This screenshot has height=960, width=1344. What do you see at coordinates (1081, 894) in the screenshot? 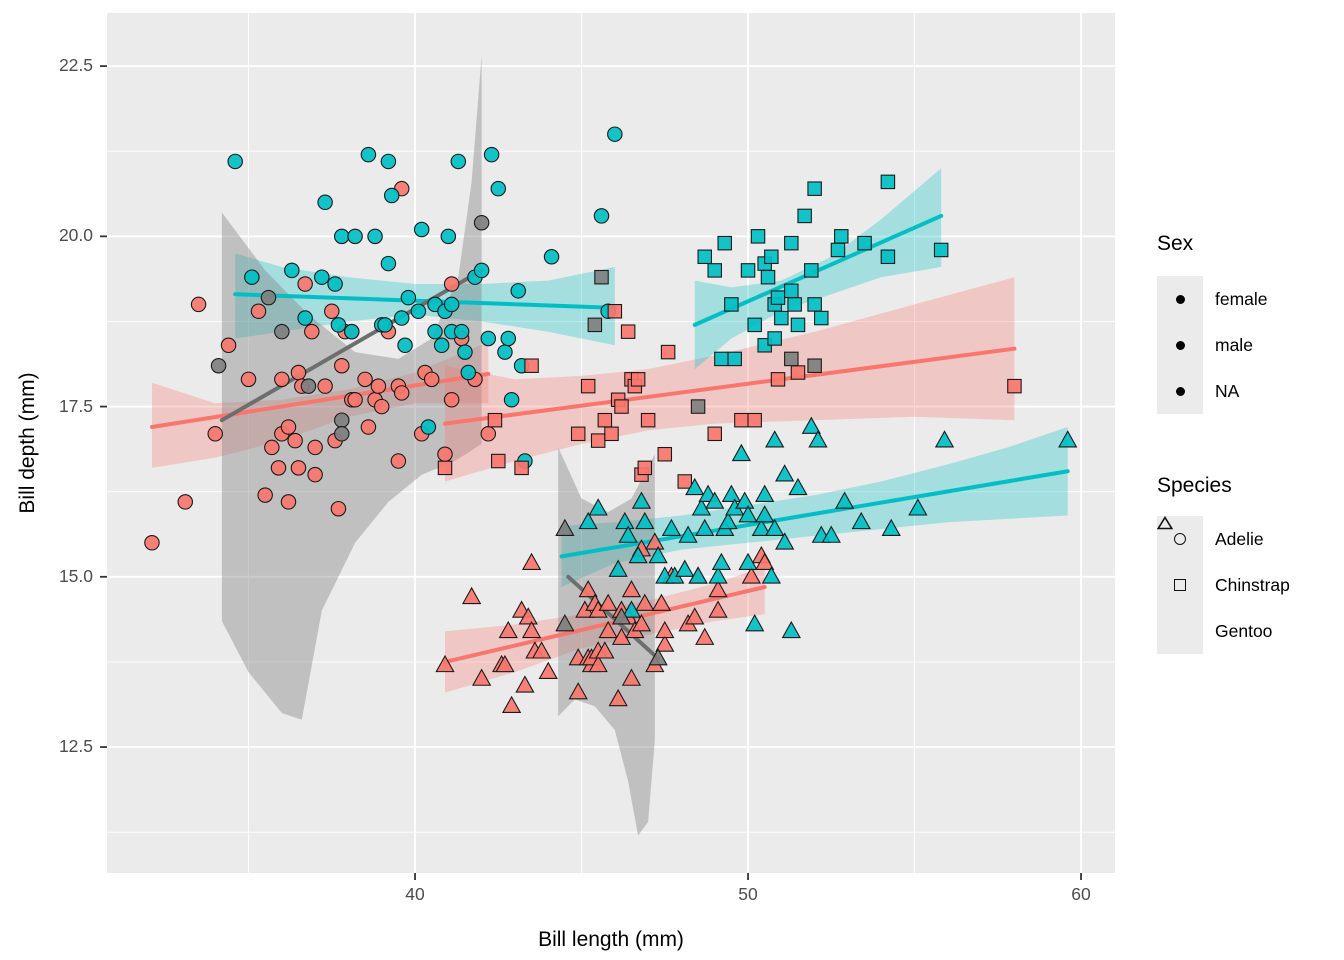
I see `x-tick-label: 60` at bounding box center [1081, 894].